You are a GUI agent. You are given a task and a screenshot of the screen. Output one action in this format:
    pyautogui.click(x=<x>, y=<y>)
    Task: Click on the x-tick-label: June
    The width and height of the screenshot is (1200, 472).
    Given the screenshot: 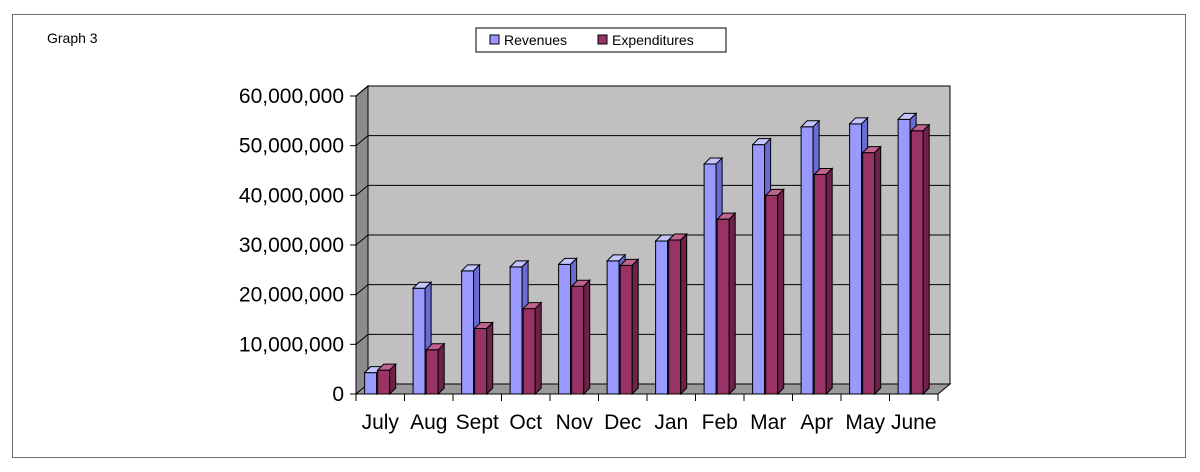 What is the action you would take?
    pyautogui.click(x=914, y=422)
    